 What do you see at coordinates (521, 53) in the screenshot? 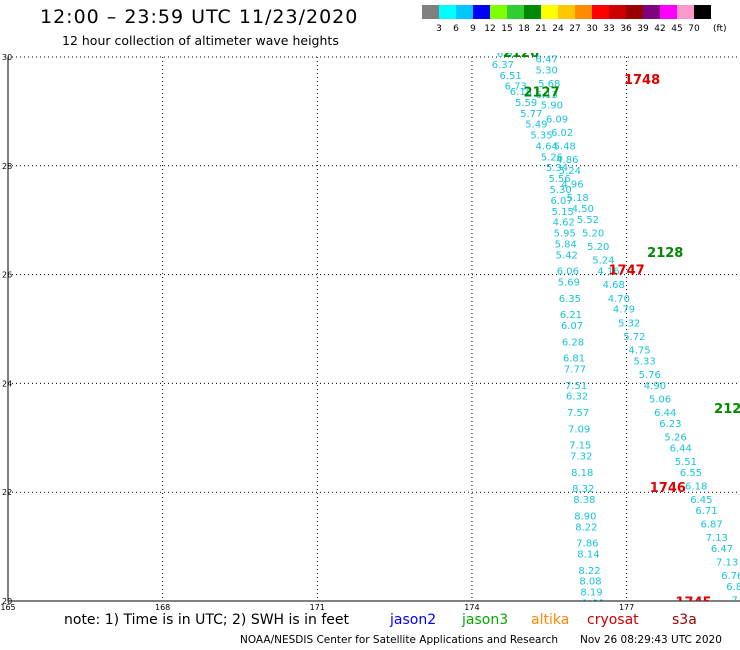
I see `pass-label: 2126` at bounding box center [521, 53].